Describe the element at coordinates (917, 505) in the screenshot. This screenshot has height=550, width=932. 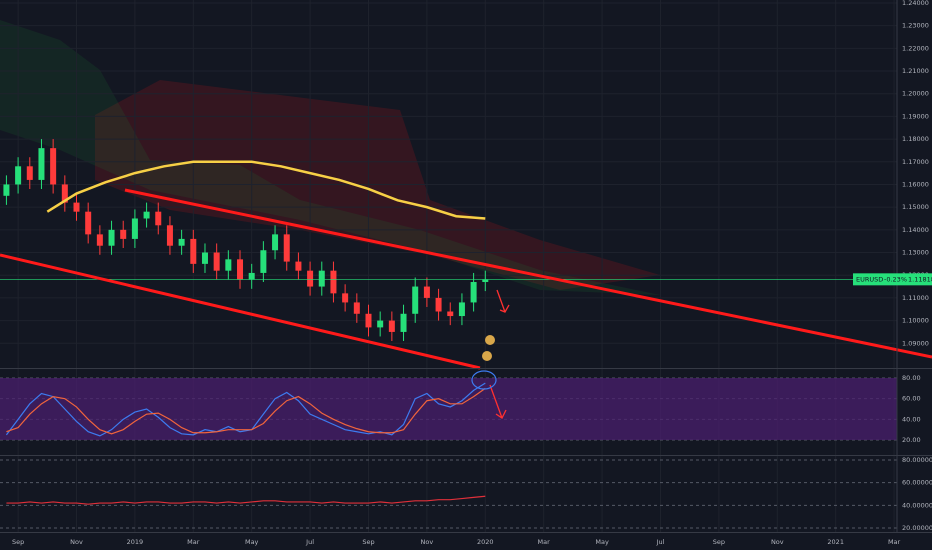
I see `y-tick-label: 40.000000` at that location.